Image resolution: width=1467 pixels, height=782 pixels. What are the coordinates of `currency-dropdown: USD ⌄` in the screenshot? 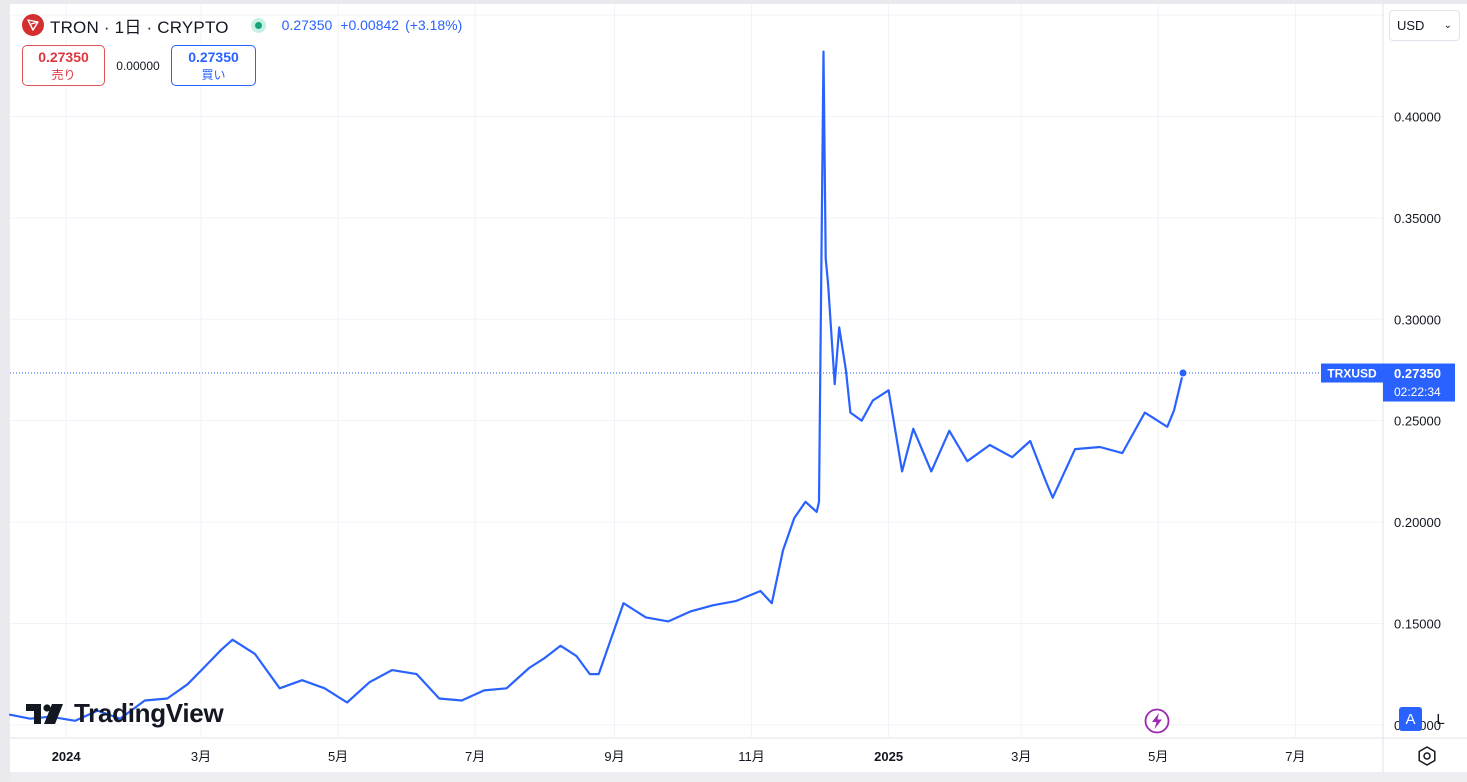 It's located at (1424, 25).